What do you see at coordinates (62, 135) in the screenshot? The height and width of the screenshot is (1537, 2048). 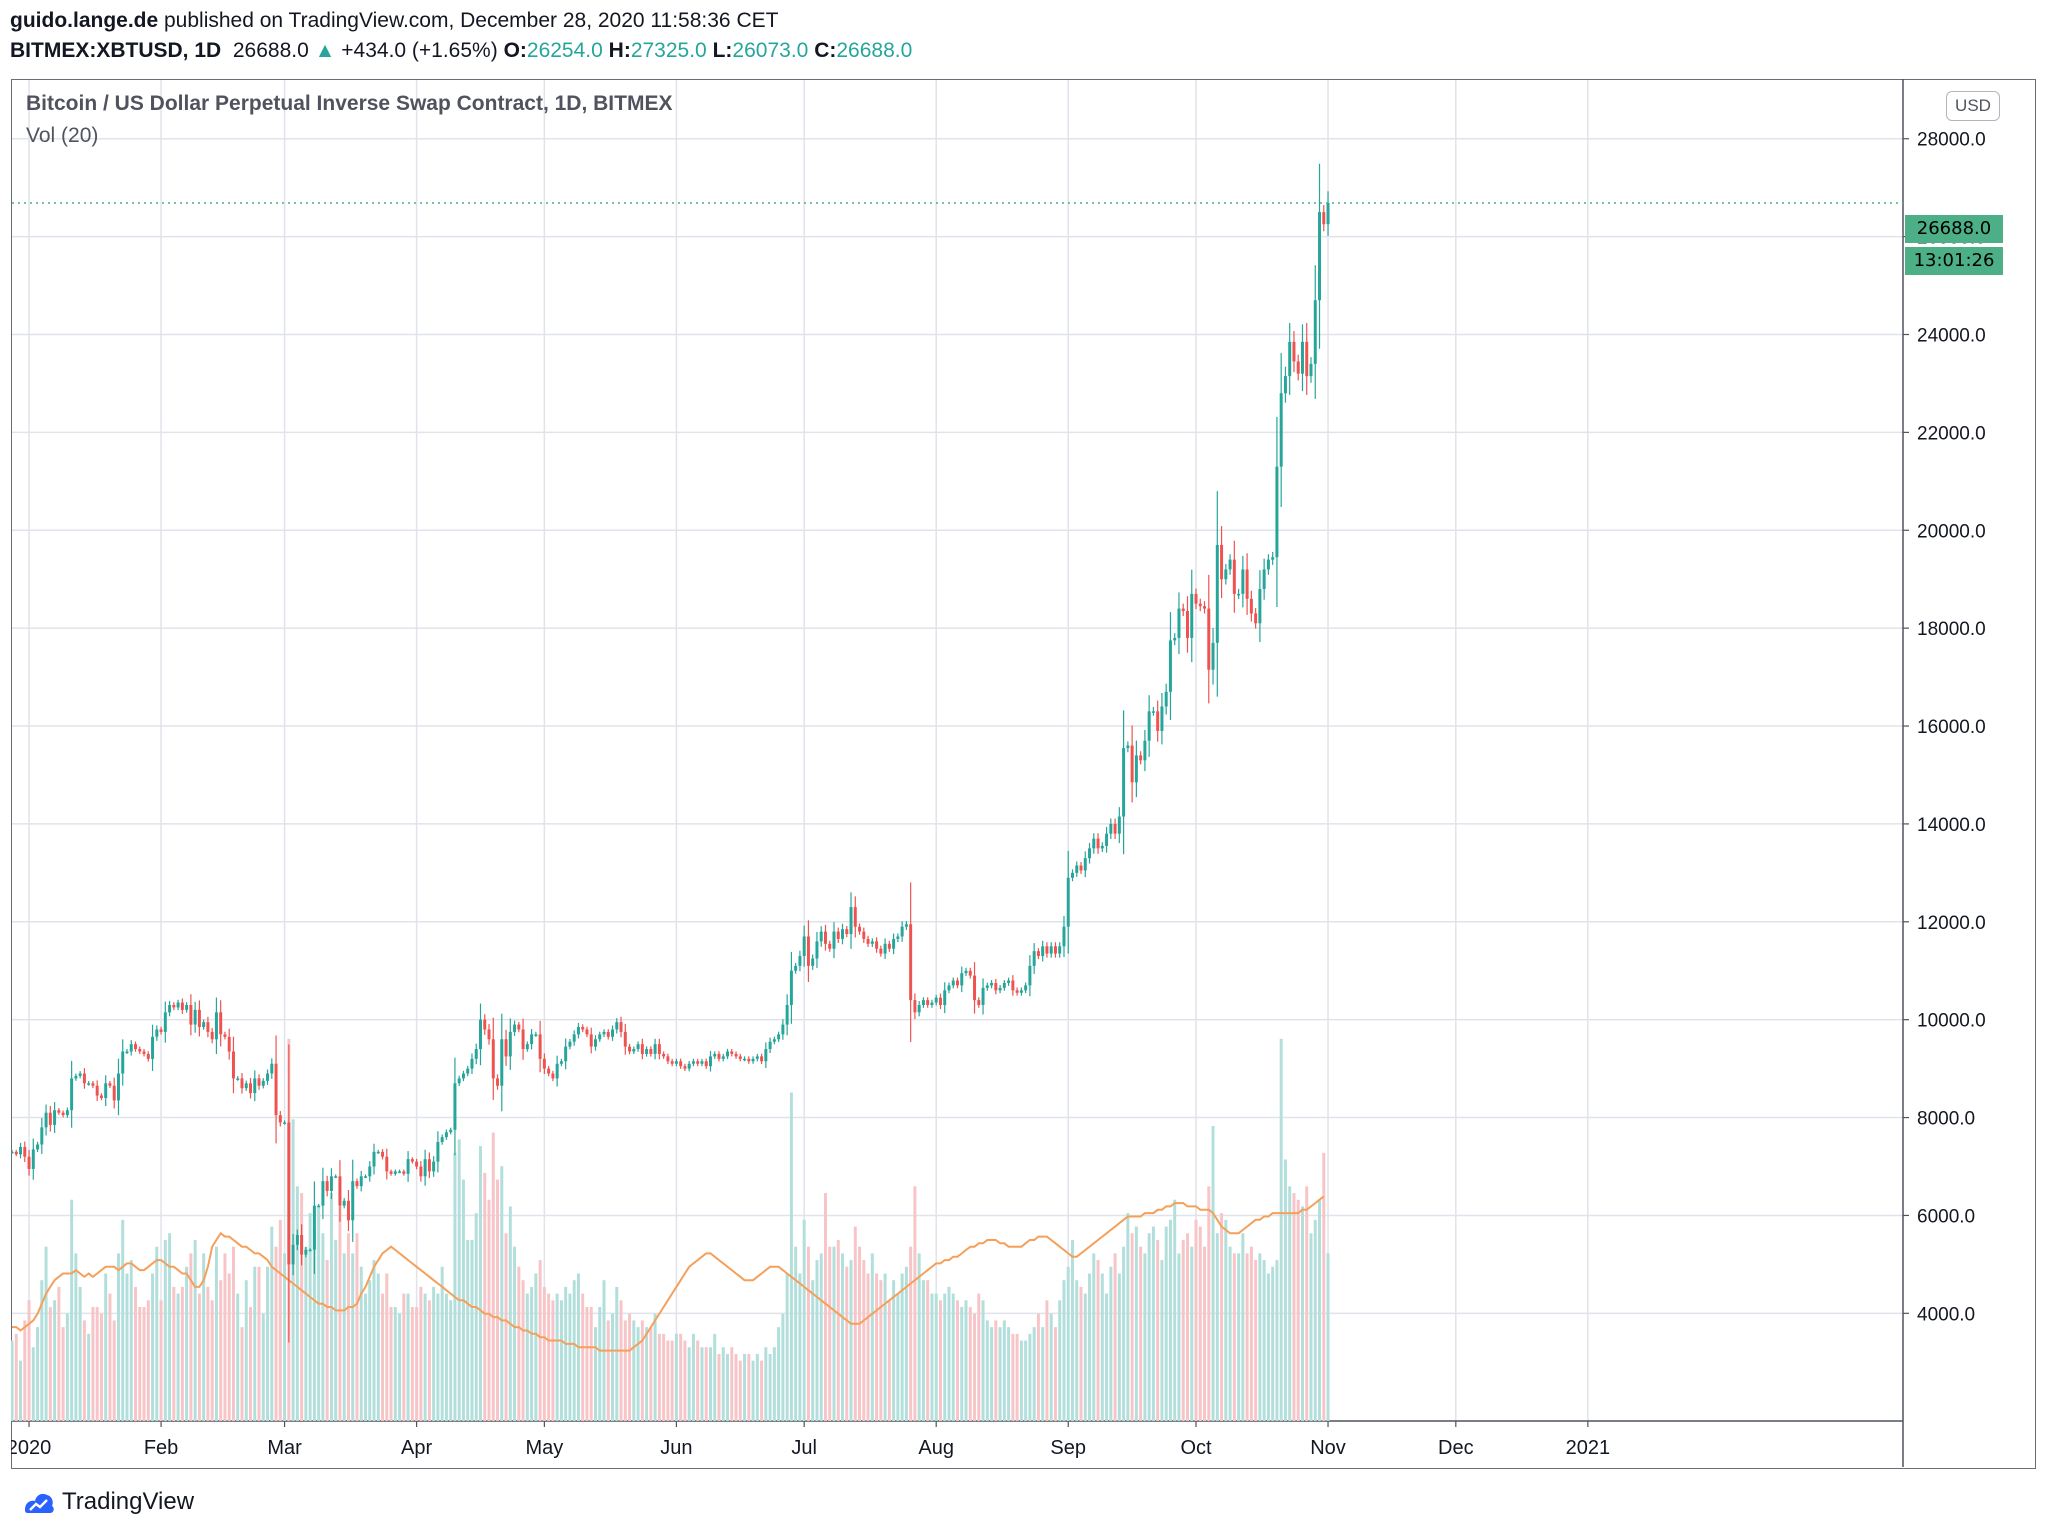 I see `volume-indicator-title: Vol (20)` at bounding box center [62, 135].